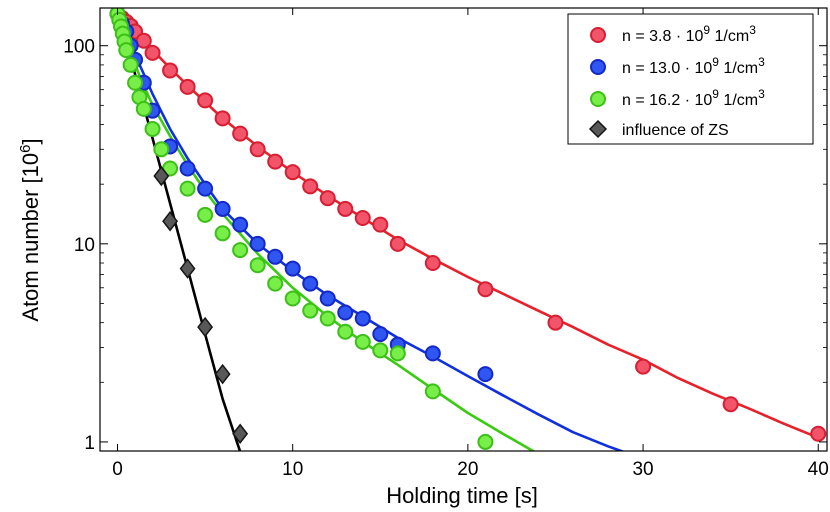 The image size is (830, 512). I want to click on legend-box, so click(690, 79).